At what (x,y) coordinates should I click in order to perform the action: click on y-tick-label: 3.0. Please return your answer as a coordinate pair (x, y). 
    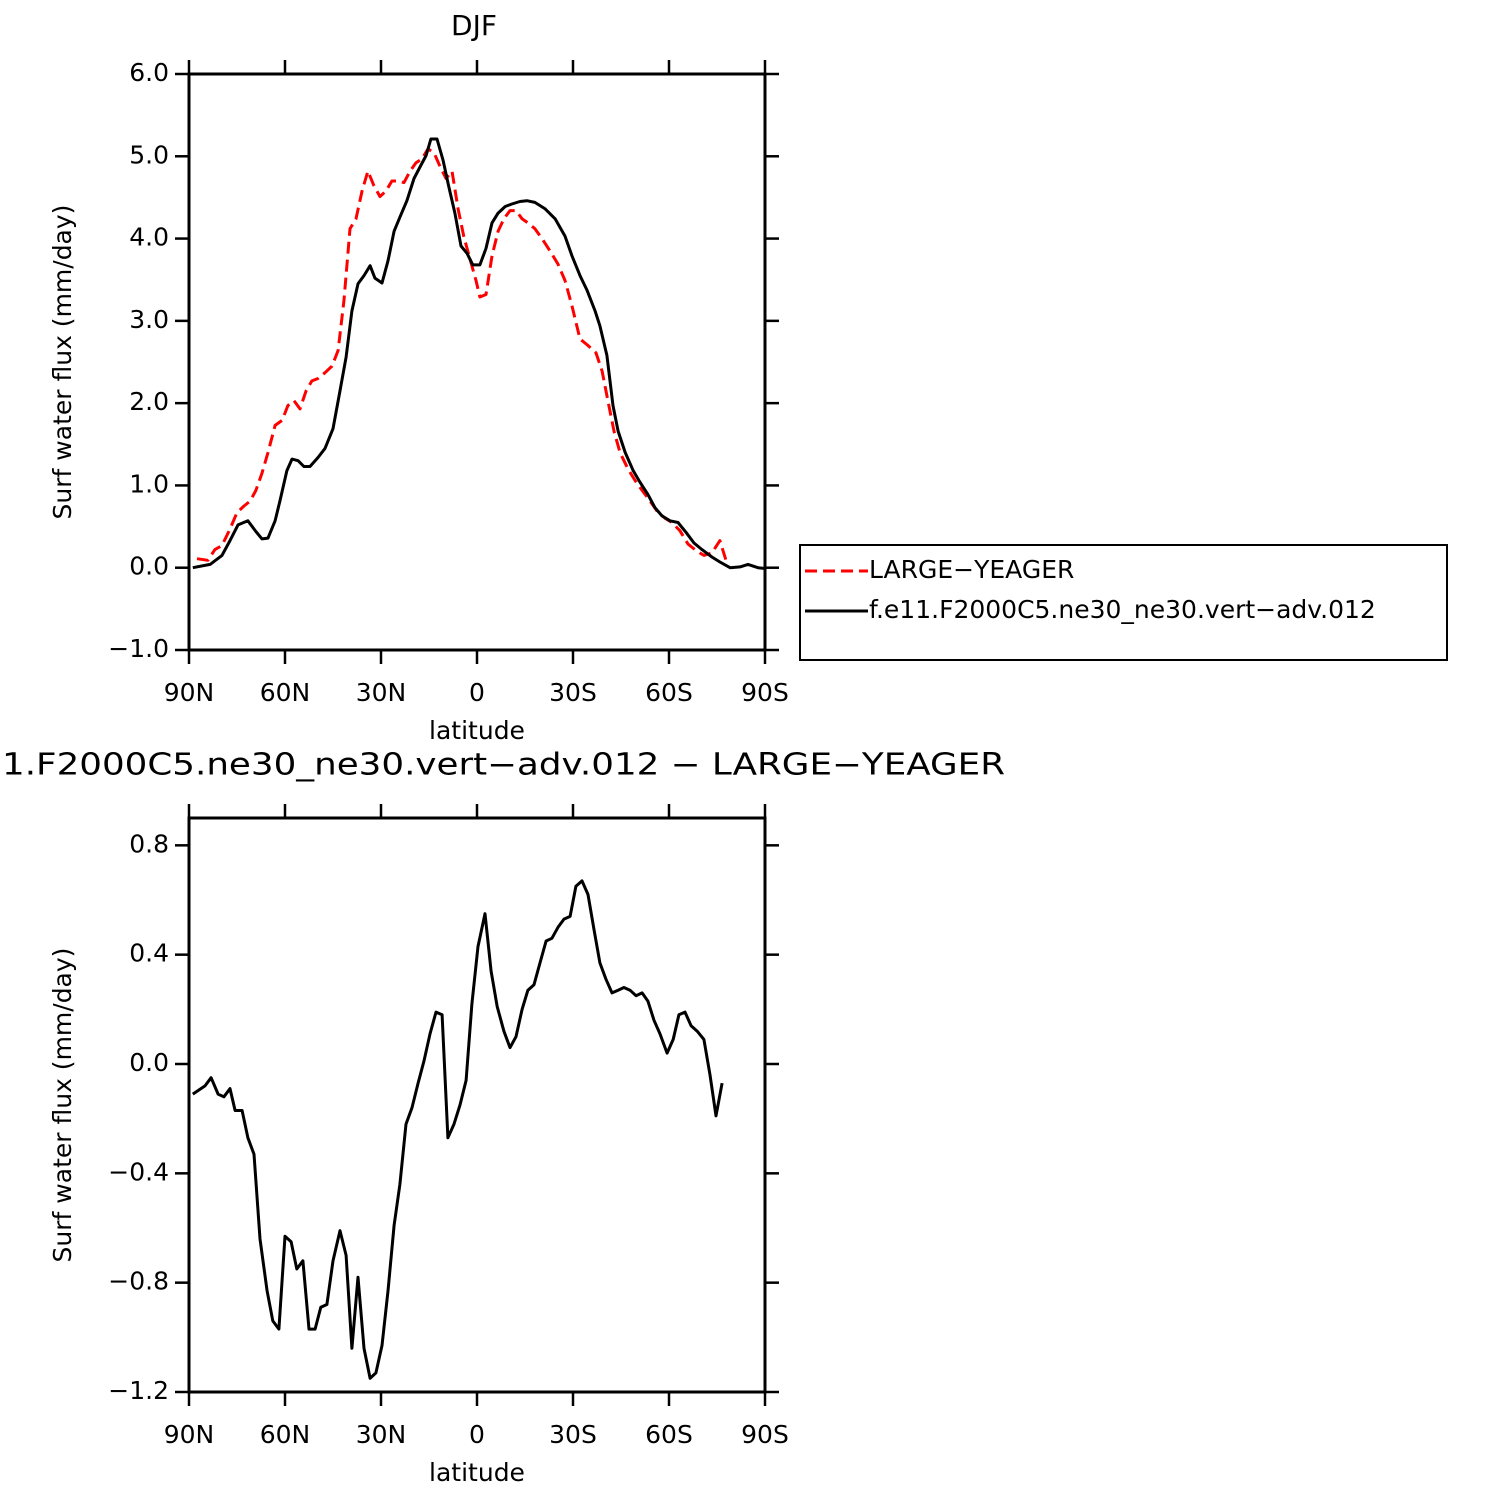
    Looking at the image, I should click on (149, 319).